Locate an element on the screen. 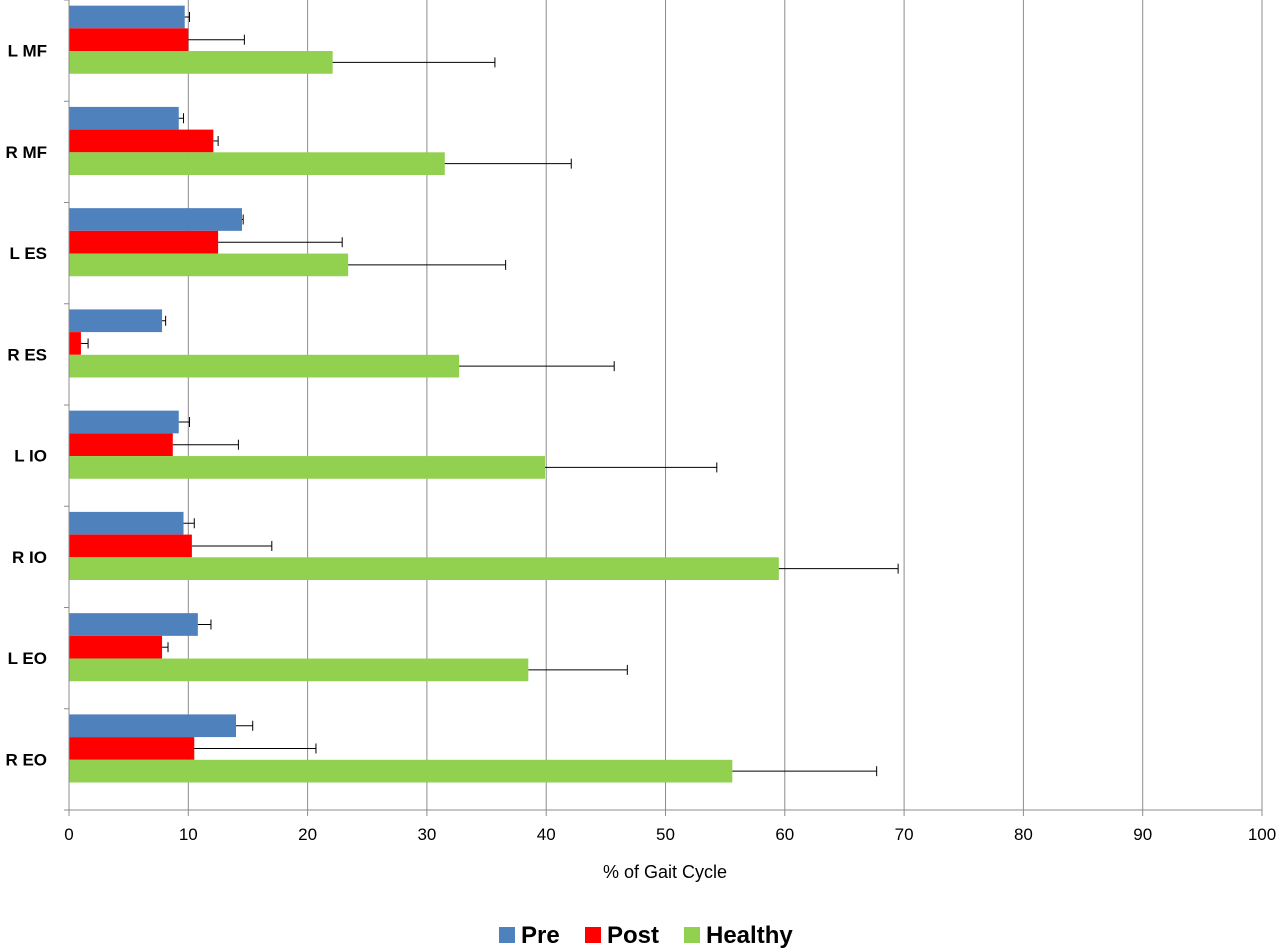 The width and height of the screenshot is (1280, 949). legend-label: Pre is located at coordinates (540, 935).